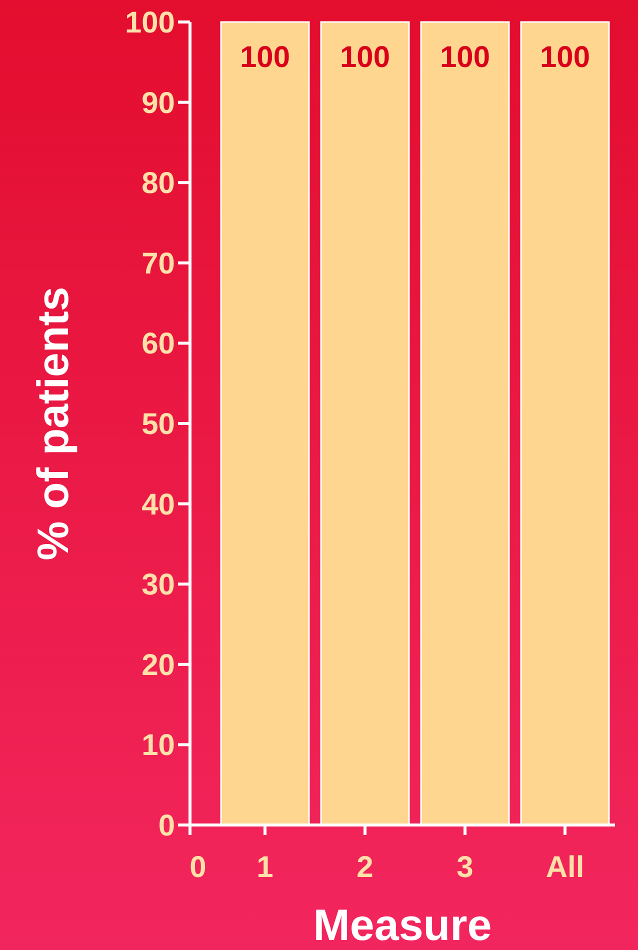 This screenshot has width=638, height=950. Describe the element at coordinates (402, 925) in the screenshot. I see `x-axis-title: Measure` at that location.